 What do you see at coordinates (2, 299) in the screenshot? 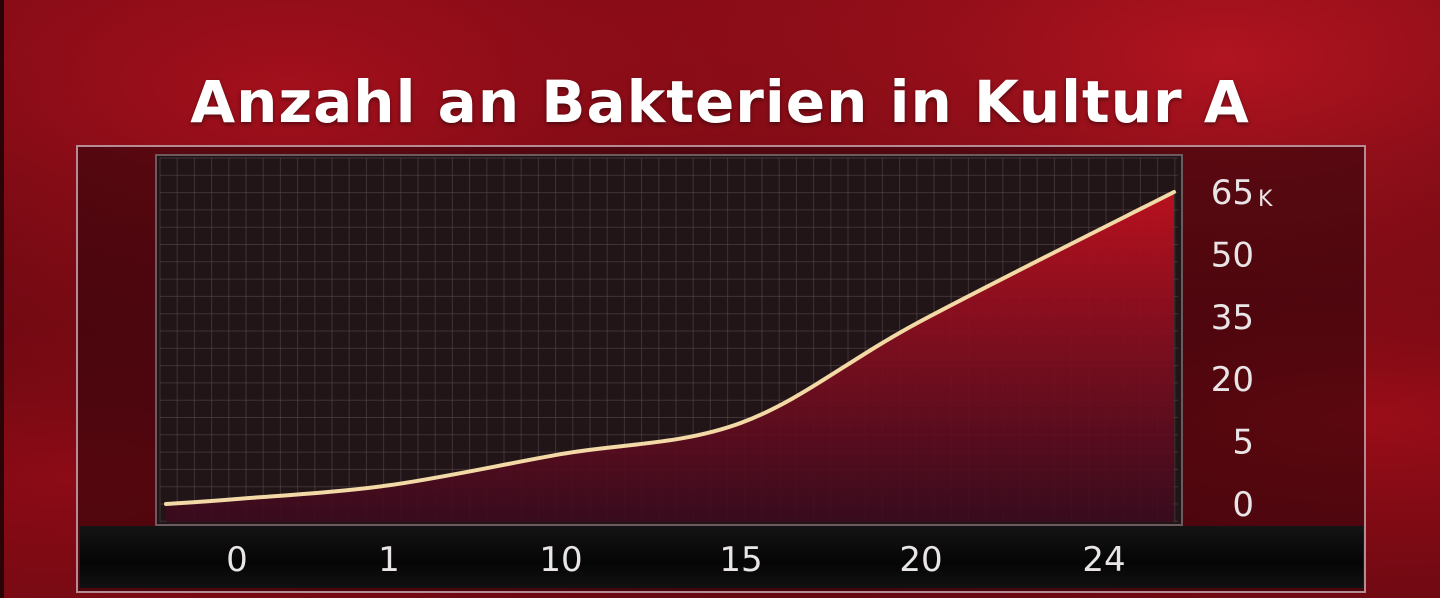
I see `left-edge` at bounding box center [2, 299].